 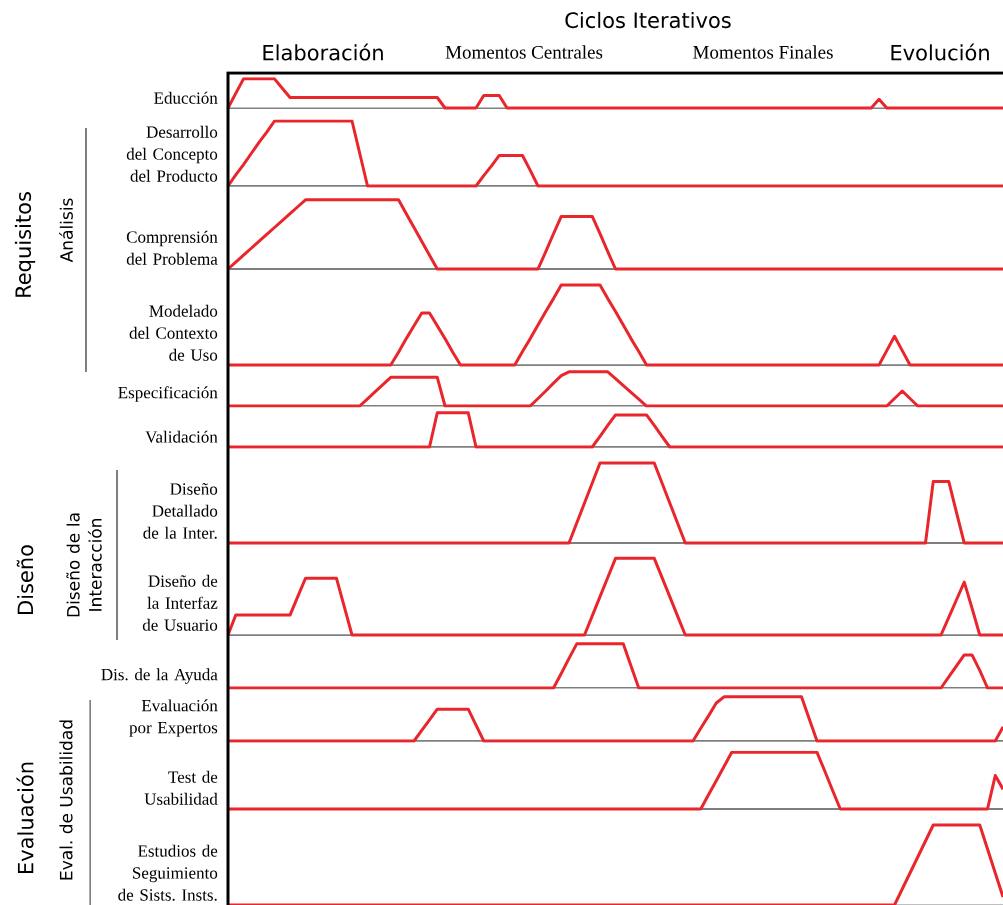 What do you see at coordinates (524, 52) in the screenshot?
I see `text: Momentos Centrales` at bounding box center [524, 52].